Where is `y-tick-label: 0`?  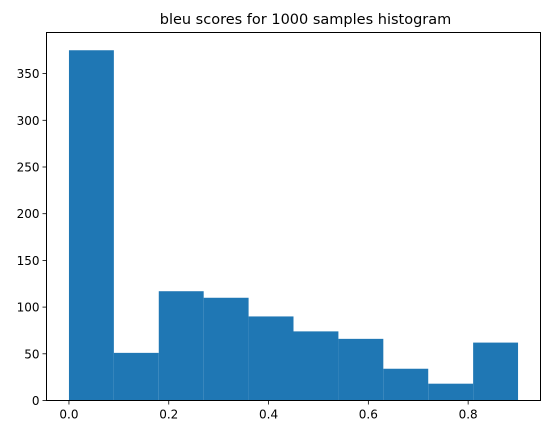 y-tick-label: 0 is located at coordinates (36, 401).